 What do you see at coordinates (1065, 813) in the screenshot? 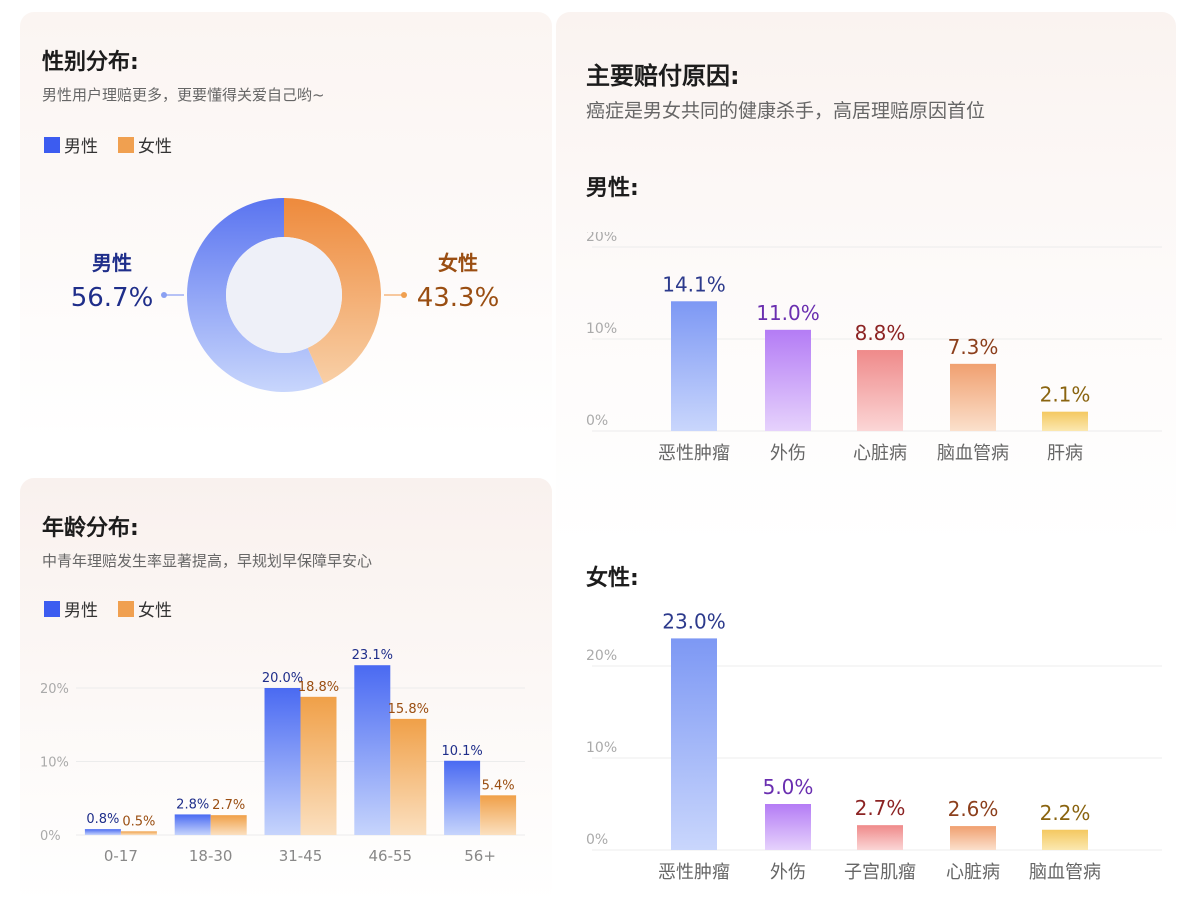
I see `bar-value-label: 2.2%` at bounding box center [1065, 813].